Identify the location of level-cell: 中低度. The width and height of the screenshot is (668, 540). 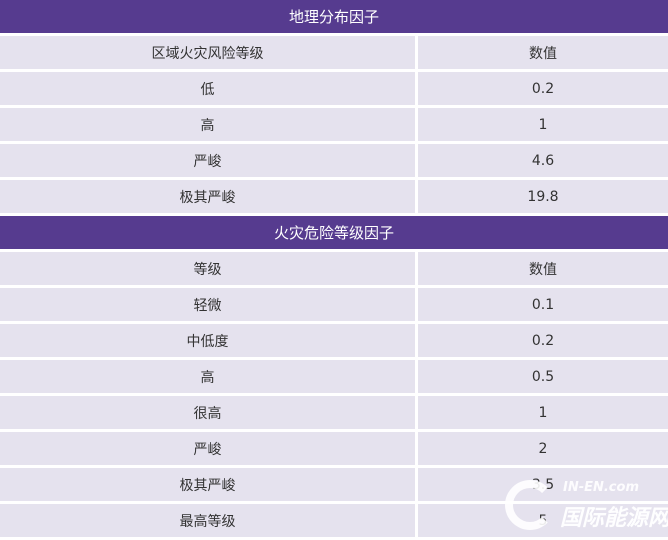
(207, 340).